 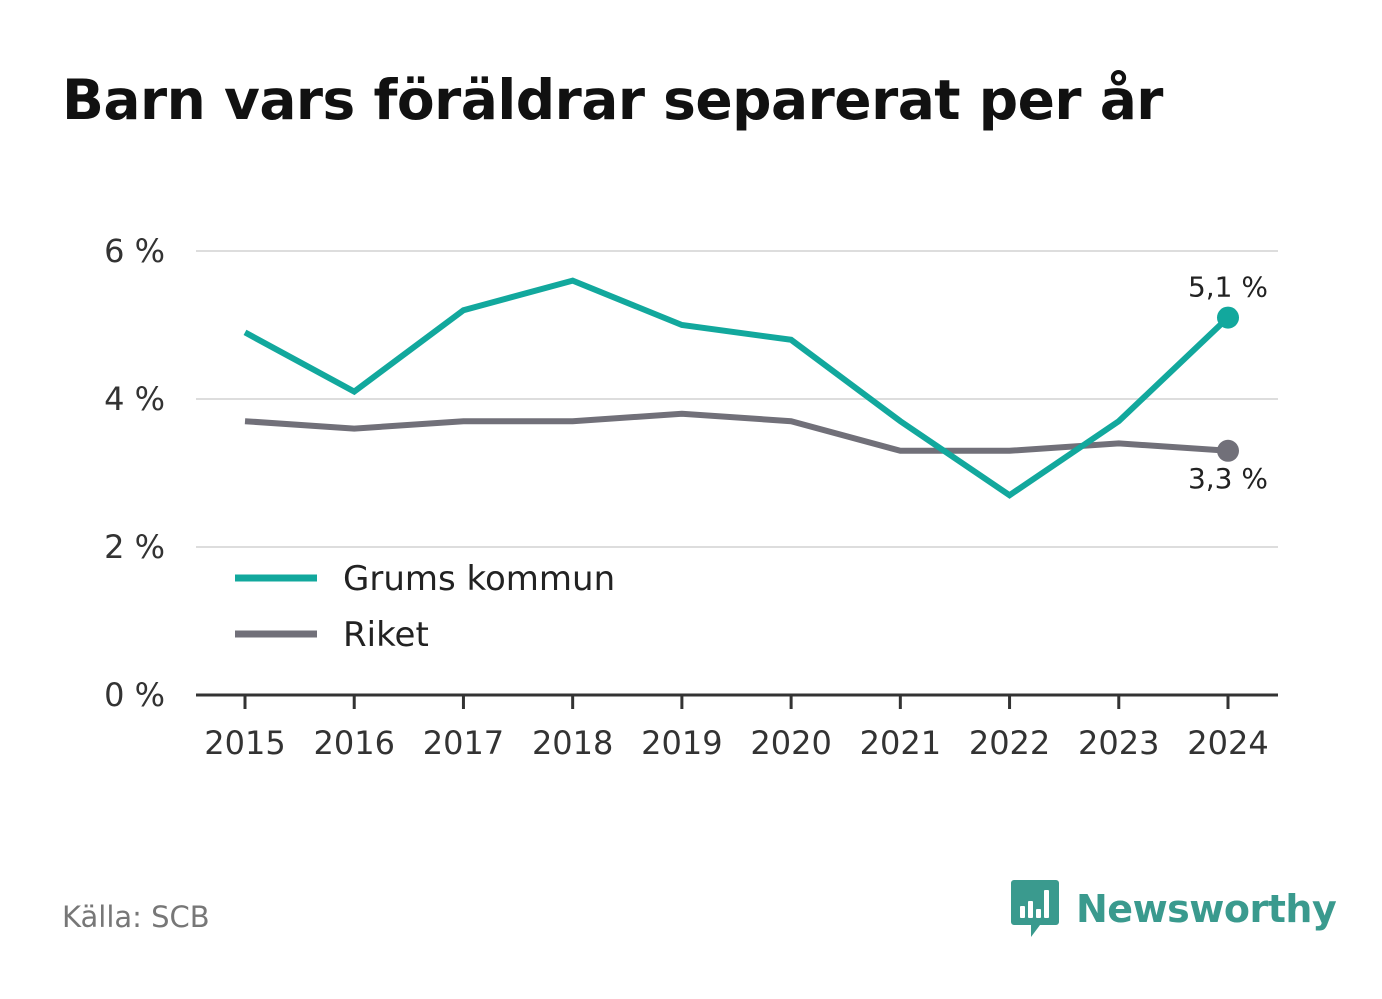 I want to click on series-line, so click(x=736, y=432).